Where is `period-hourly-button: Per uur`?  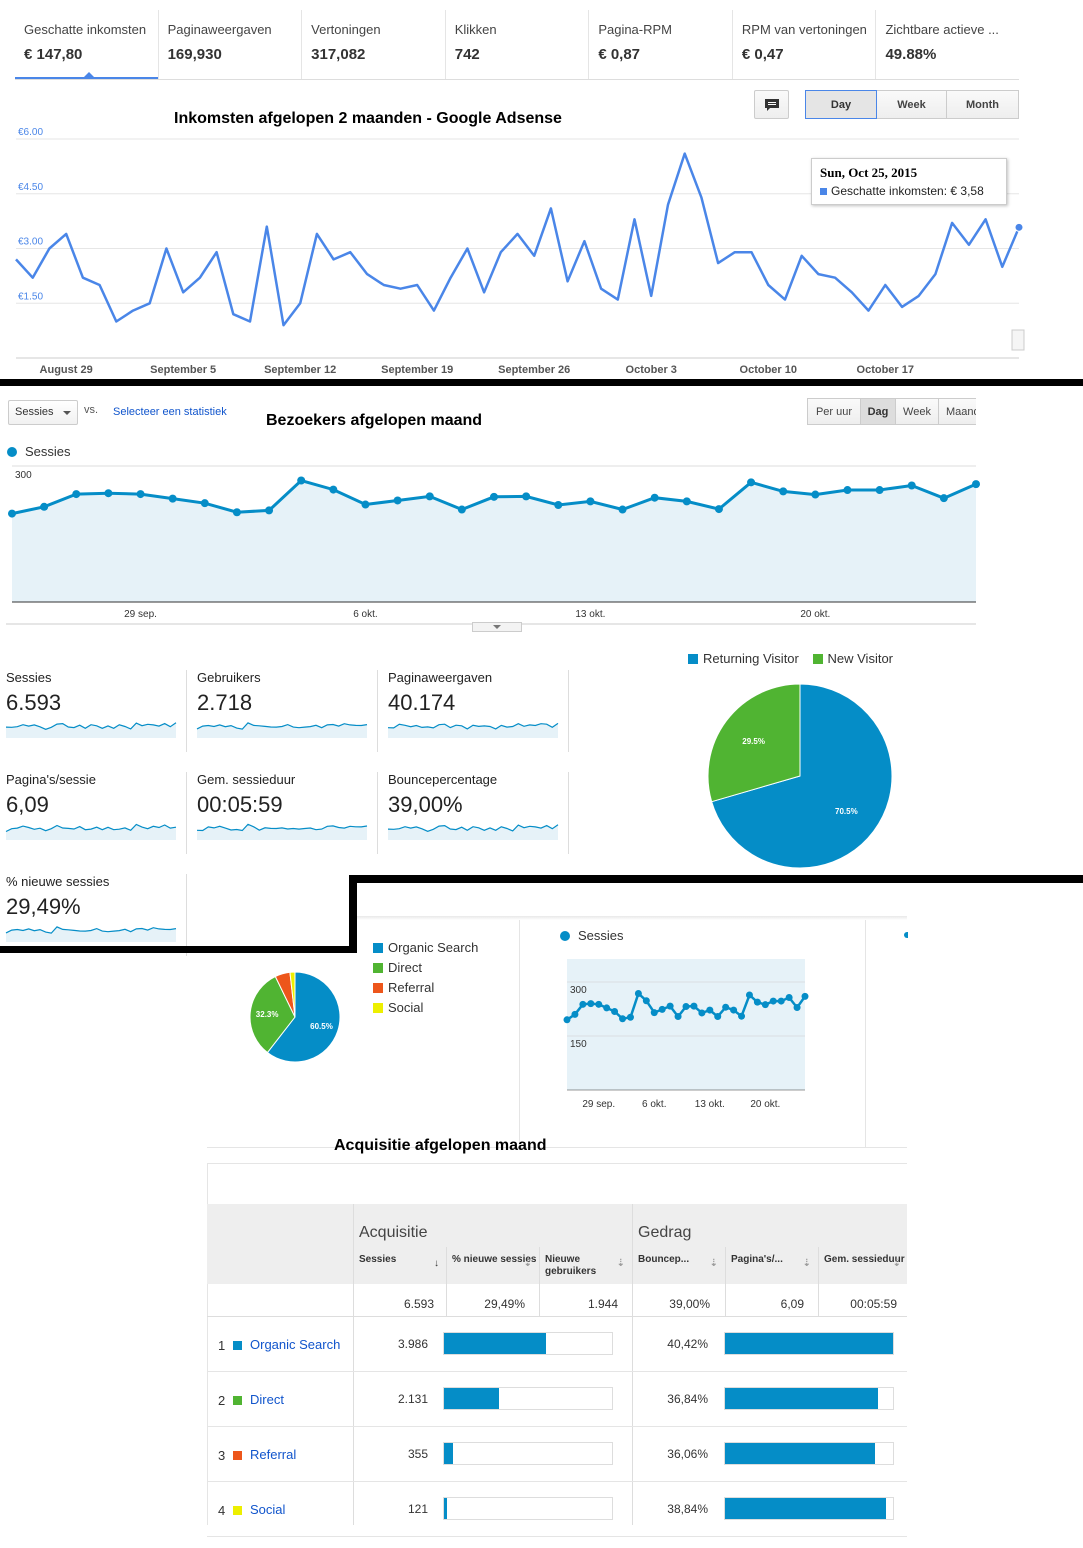
period-hourly-button: Per uur is located at coordinates (834, 411).